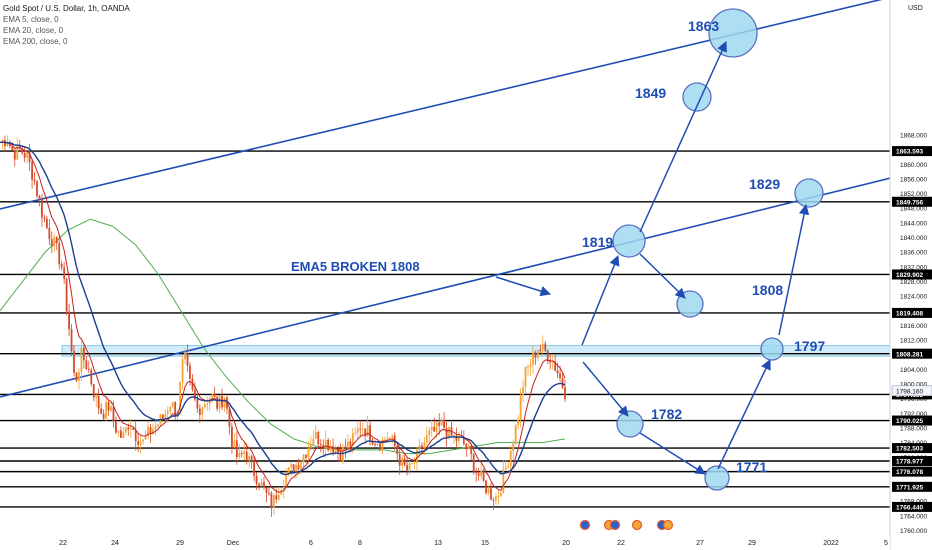 Image resolution: width=932 pixels, height=550 pixels. I want to click on target-label-1808: 1808, so click(767, 290).